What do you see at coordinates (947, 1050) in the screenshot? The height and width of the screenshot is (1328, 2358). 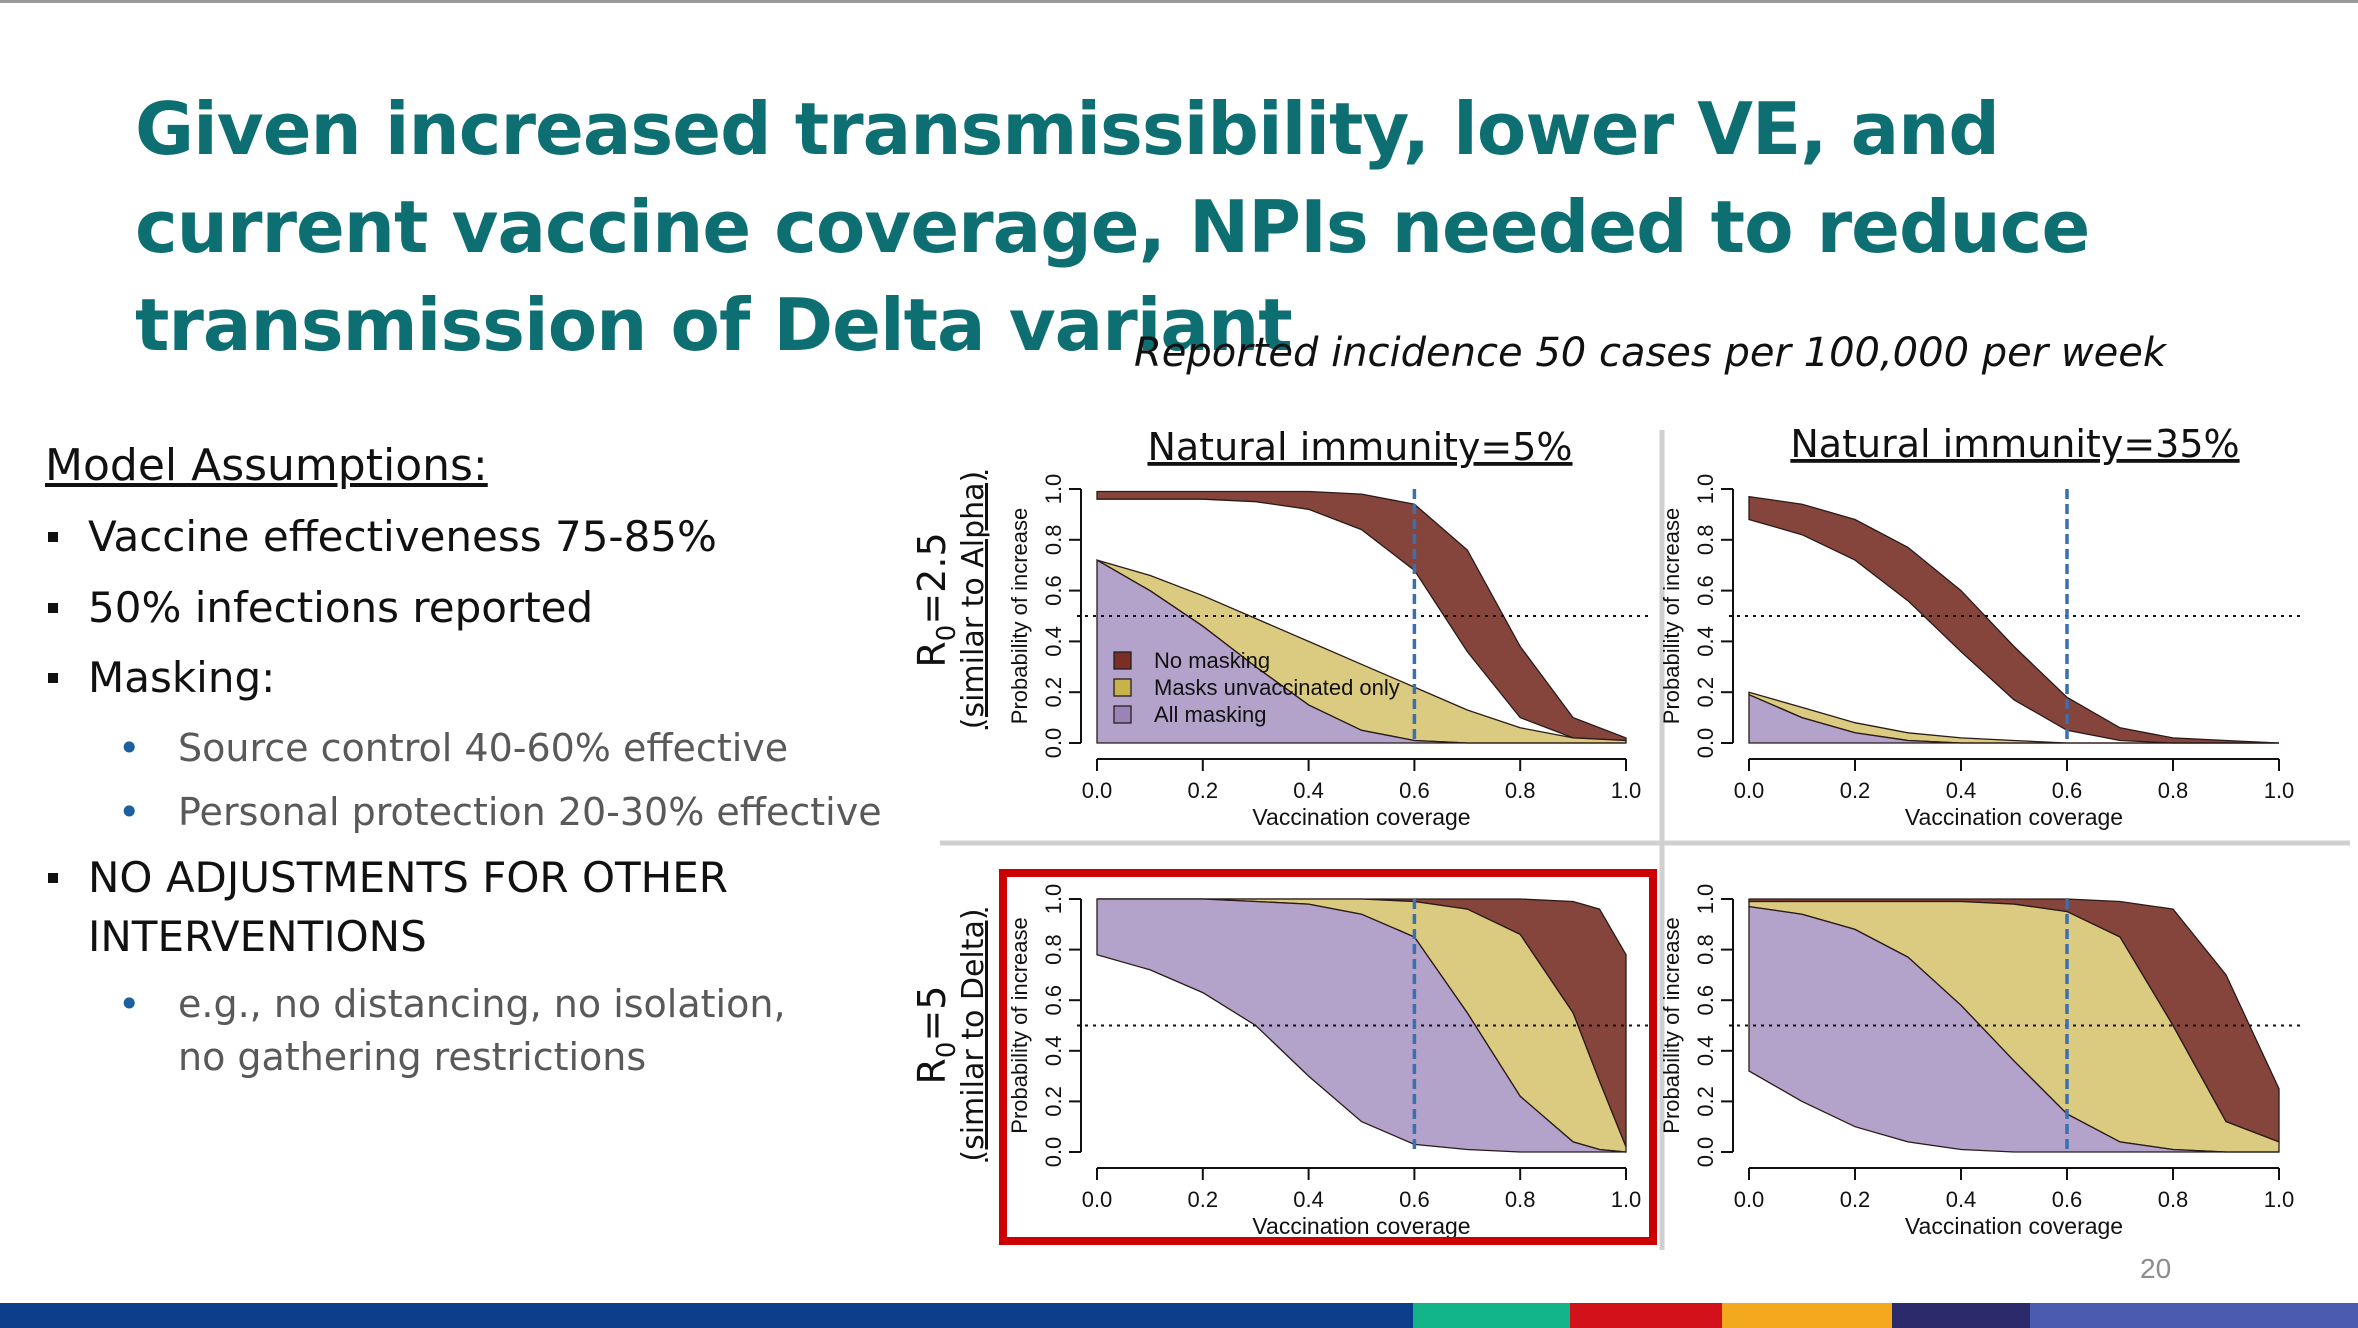 I see `row-title-subscript: 0` at bounding box center [947, 1050].